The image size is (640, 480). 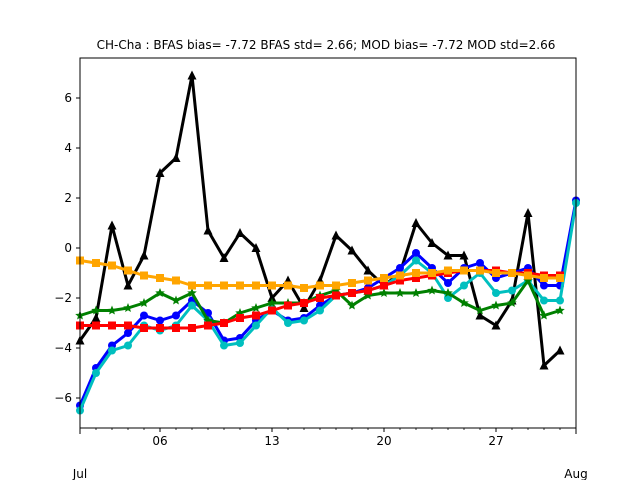 What do you see at coordinates (159, 441) in the screenshot?
I see `x-tick-label: 06` at bounding box center [159, 441].